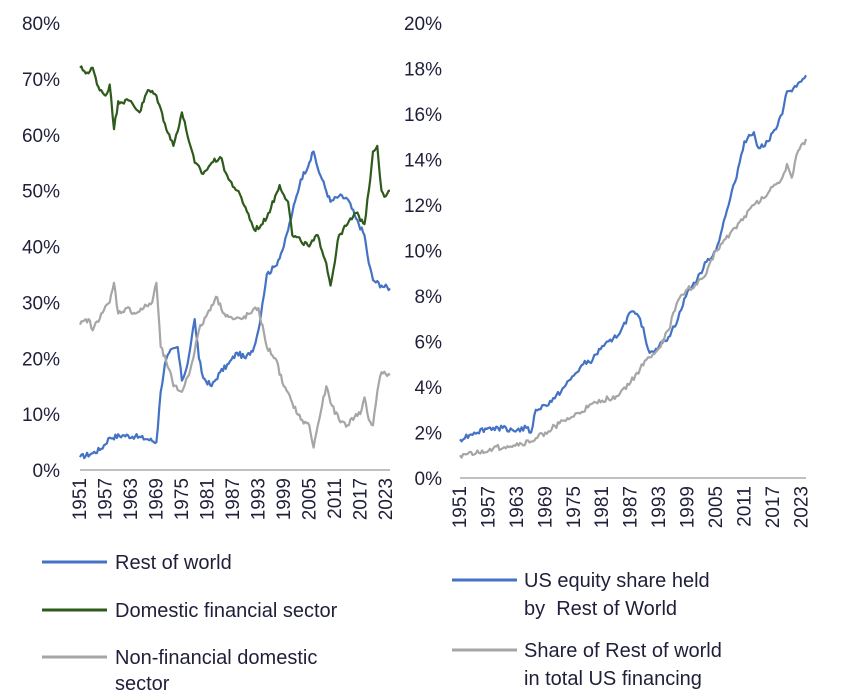  What do you see at coordinates (688, 507) in the screenshot?
I see `right-x-tick-label: 1999` at bounding box center [688, 507].